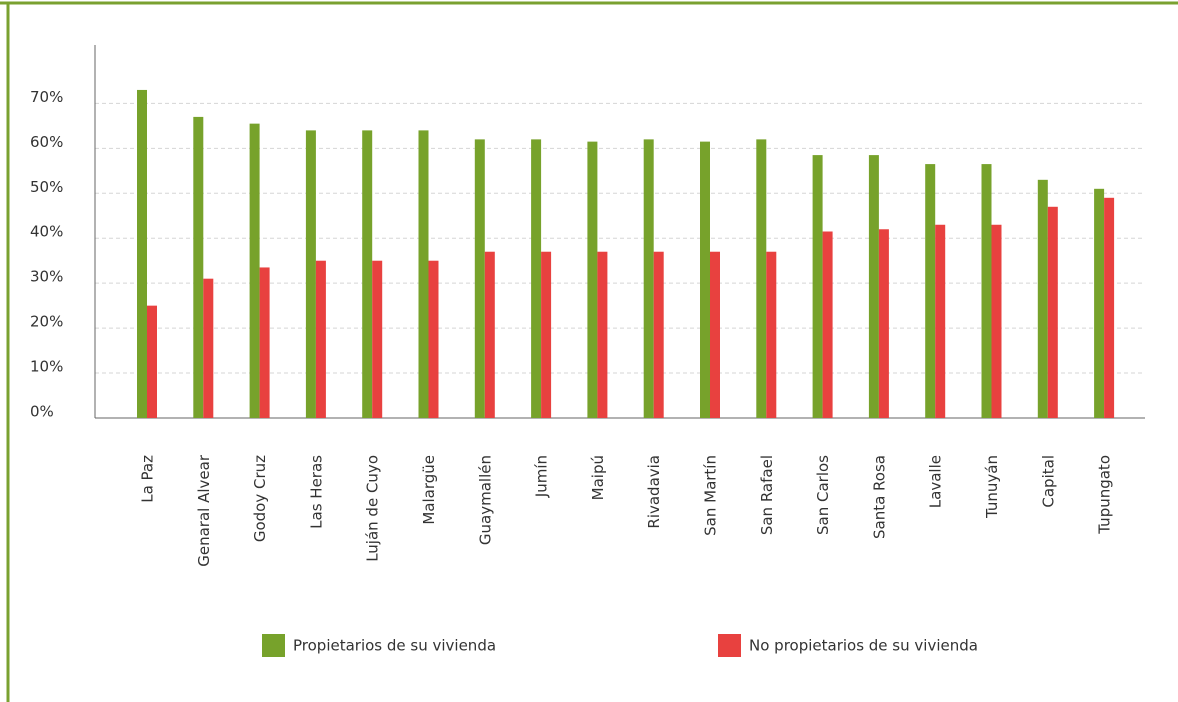  Describe the element at coordinates (1105, 495) in the screenshot. I see `x-tick-label: Tupungato` at that location.